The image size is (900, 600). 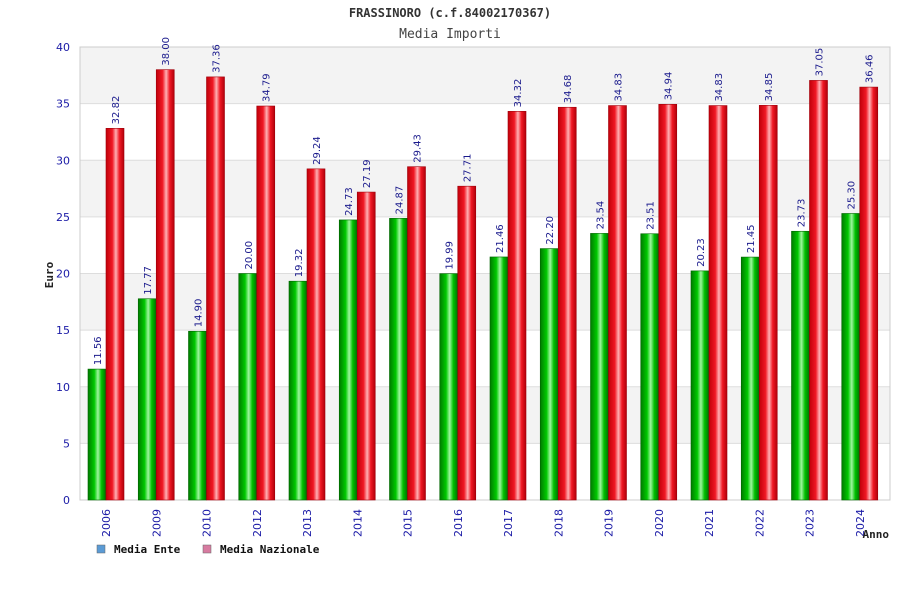 I want to click on x-tick-label: 2020, so click(x=659, y=523).